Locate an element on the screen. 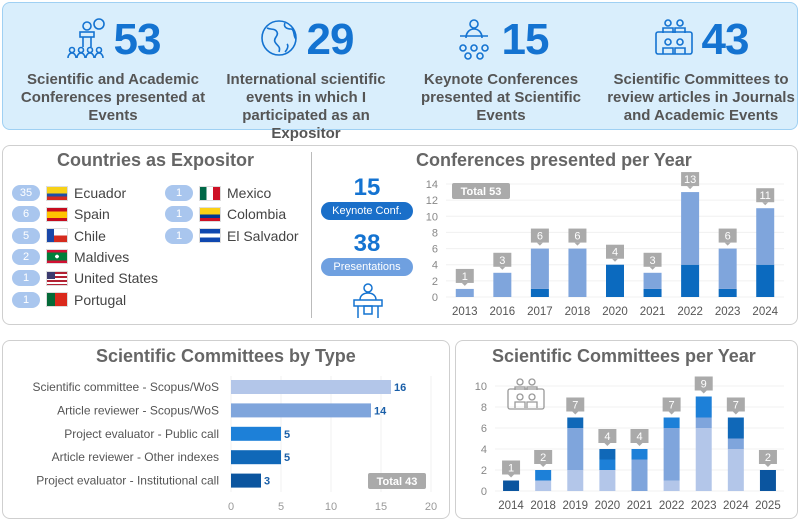  country-item: 1 United States is located at coordinates (85, 278).